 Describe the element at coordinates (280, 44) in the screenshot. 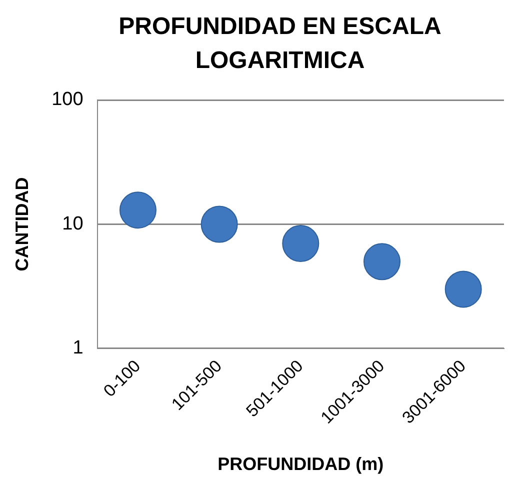

I see `chart-title: PROFUNDIDAD EN ESCALA LOGARITMICA` at that location.